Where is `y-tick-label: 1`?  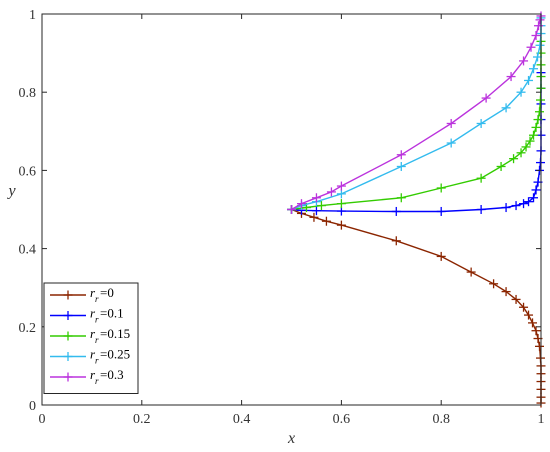 y-tick-label: 1 is located at coordinates (32, 15).